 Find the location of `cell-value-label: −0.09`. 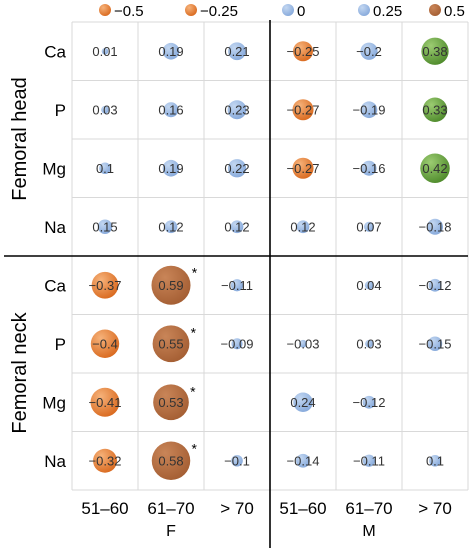

cell-value-label: −0.09 is located at coordinates (237, 343).